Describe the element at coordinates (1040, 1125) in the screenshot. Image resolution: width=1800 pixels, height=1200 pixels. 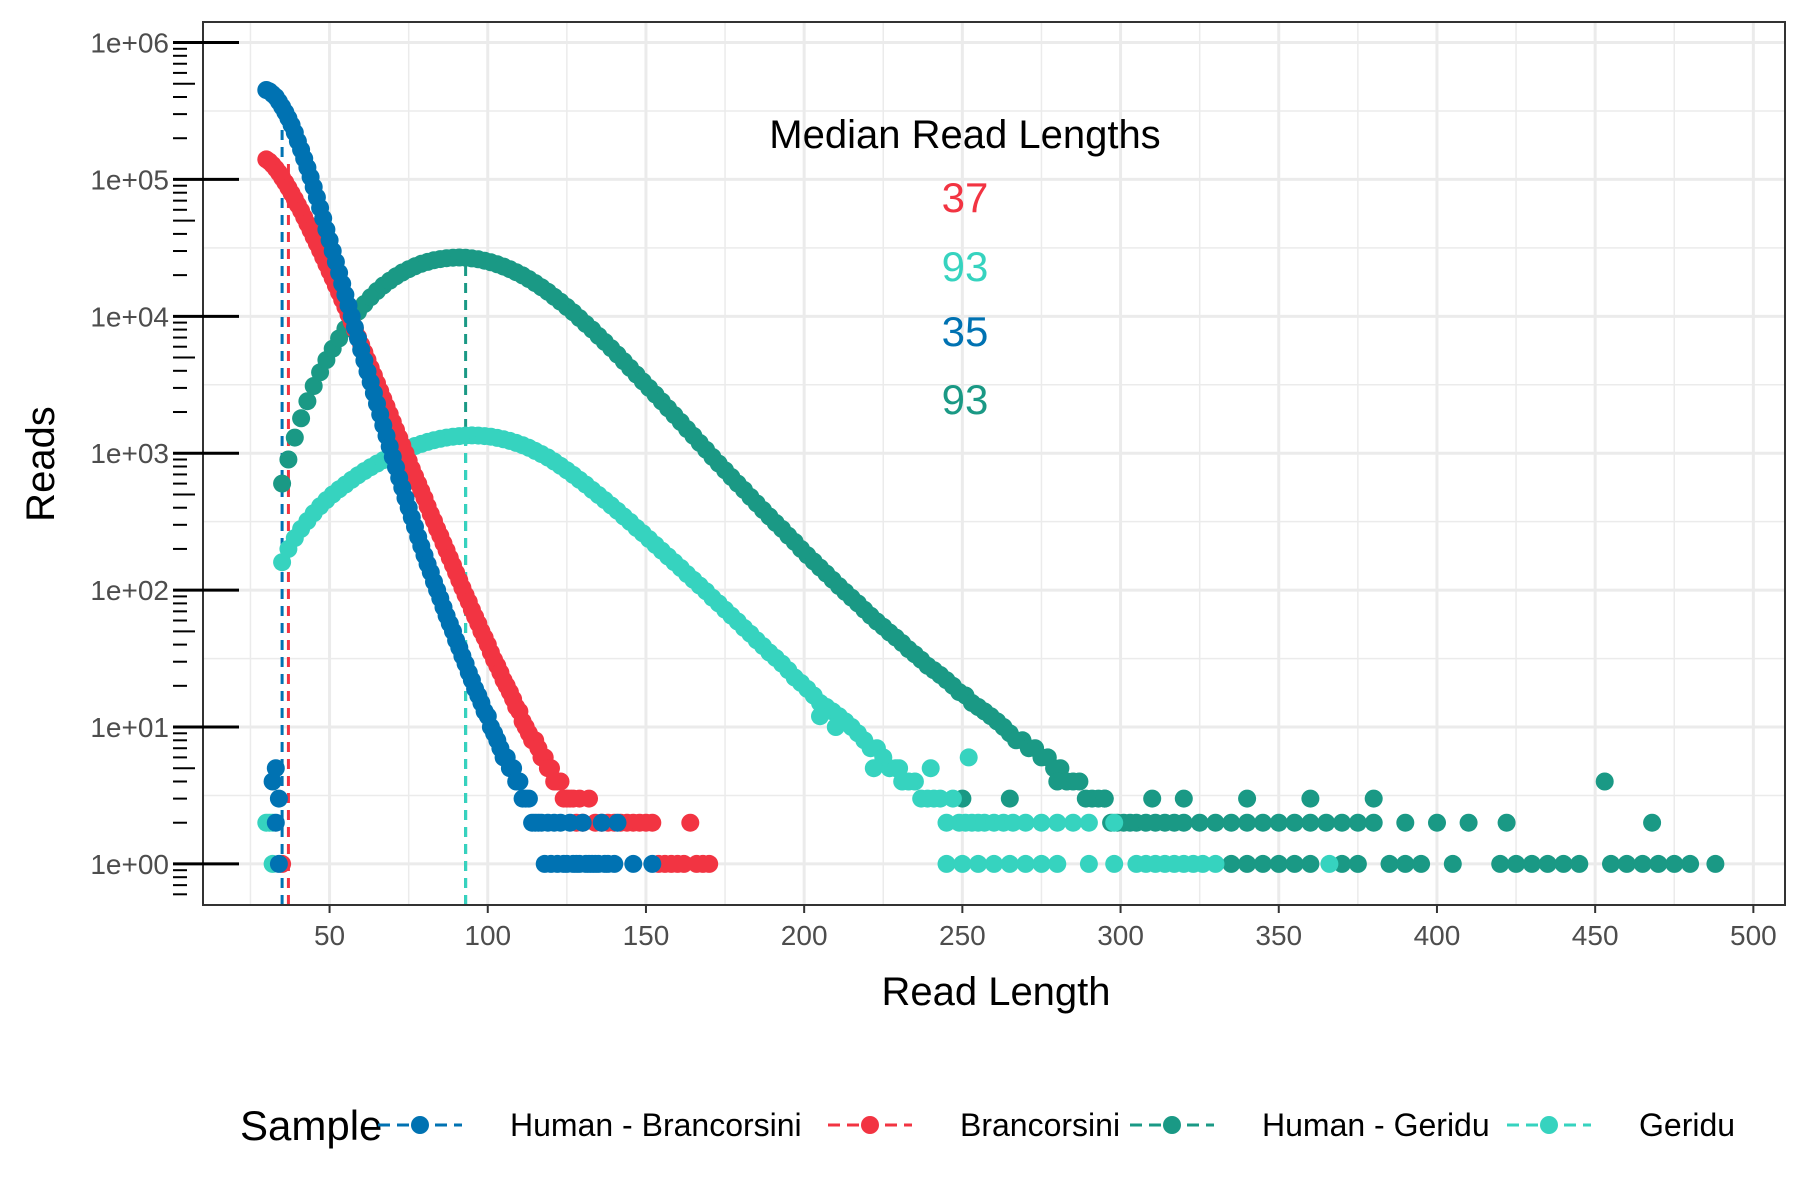
I see `legend-label-brancorsini: Brancorsini` at that location.